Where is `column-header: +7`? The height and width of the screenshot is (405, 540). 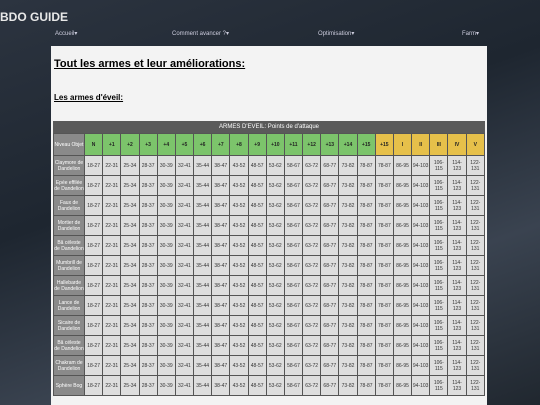
column-header: +7 is located at coordinates (221, 144).